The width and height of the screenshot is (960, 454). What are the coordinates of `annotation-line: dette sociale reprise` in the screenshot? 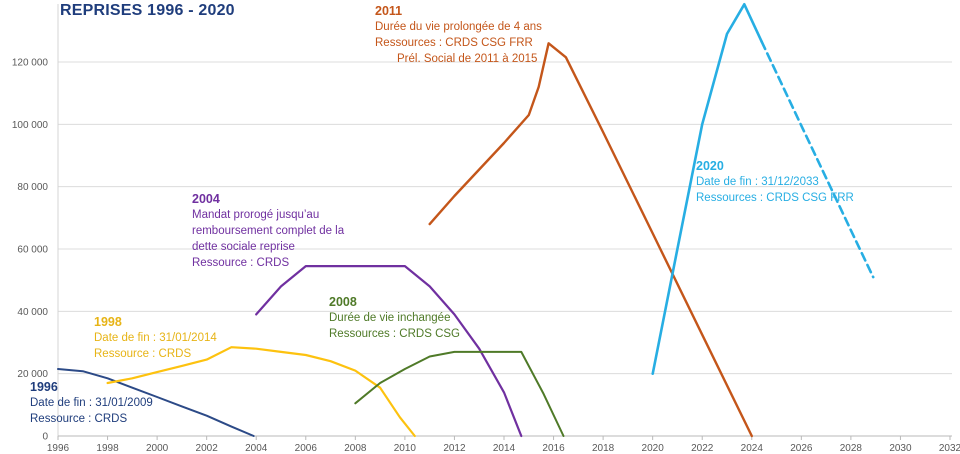 It's located at (243, 247).